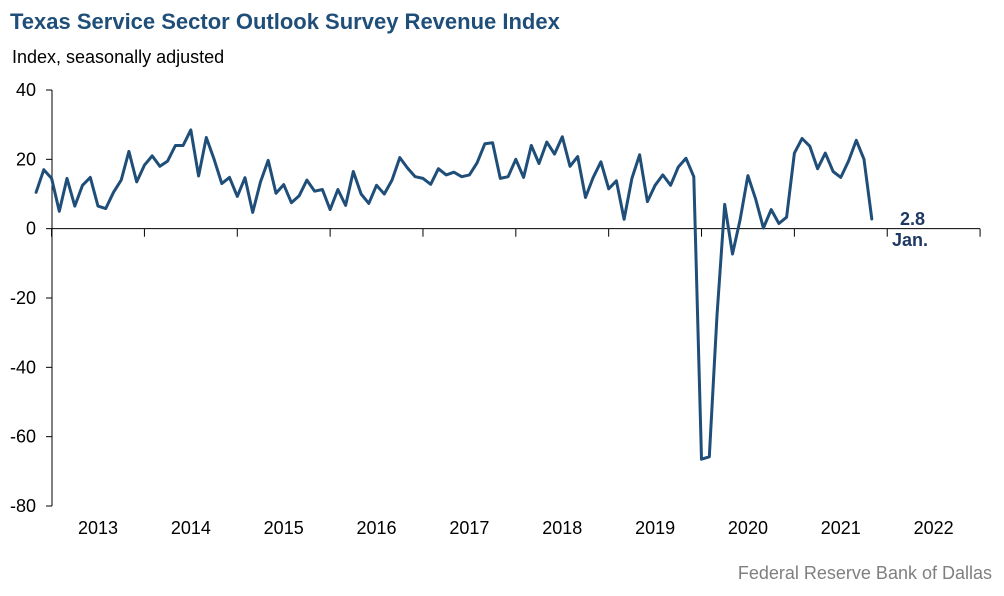 This screenshot has height=596, width=1004. What do you see at coordinates (864, 573) in the screenshot?
I see `source-credit: Federal Reserve Bank of Dallas` at bounding box center [864, 573].